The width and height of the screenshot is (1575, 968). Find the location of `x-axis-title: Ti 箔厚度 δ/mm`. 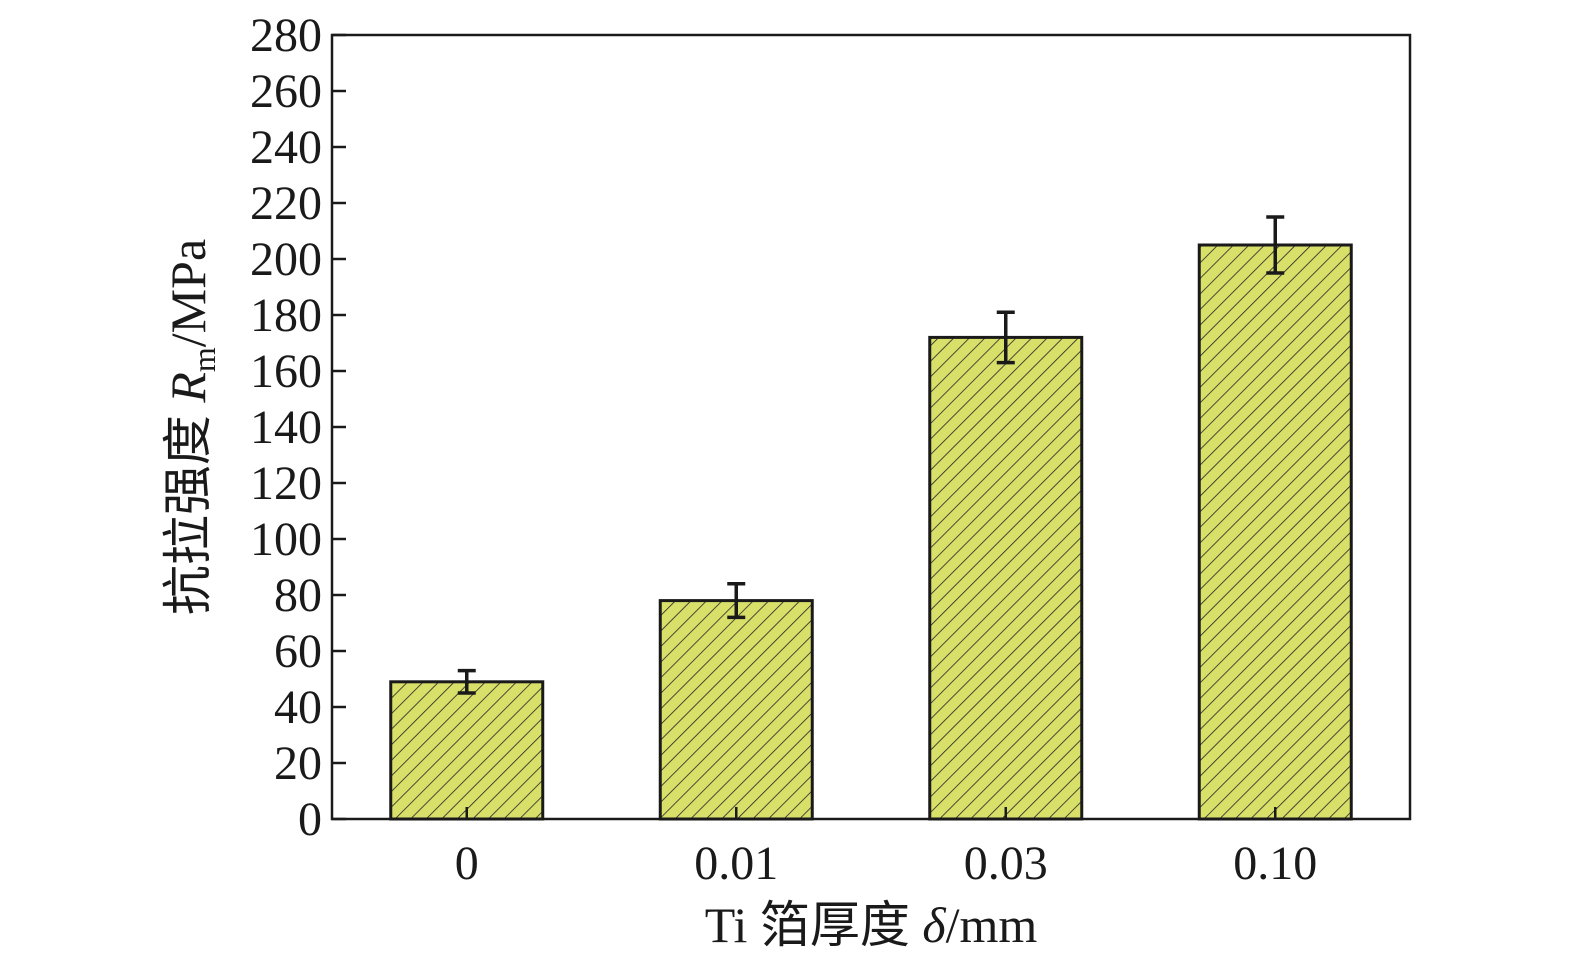

x-axis-title: Ti 箔厚度 δ/mm is located at coordinates (871, 925).